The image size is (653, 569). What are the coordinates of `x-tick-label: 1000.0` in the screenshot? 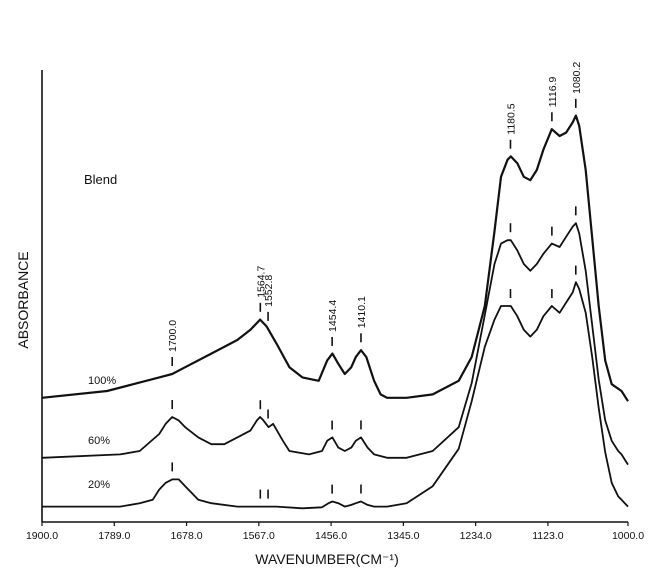 It's located at (628, 536).